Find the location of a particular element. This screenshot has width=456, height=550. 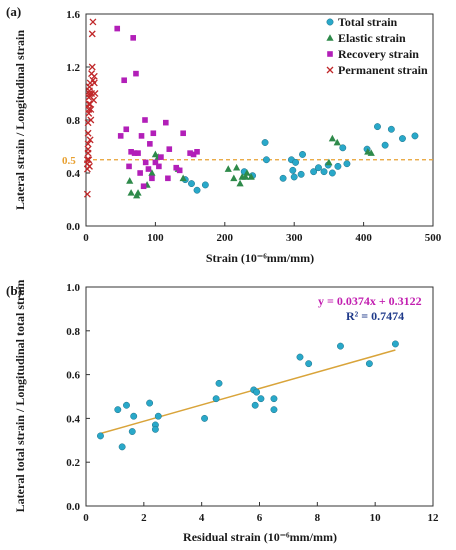

legend-marker-total is located at coordinates (330, 22).